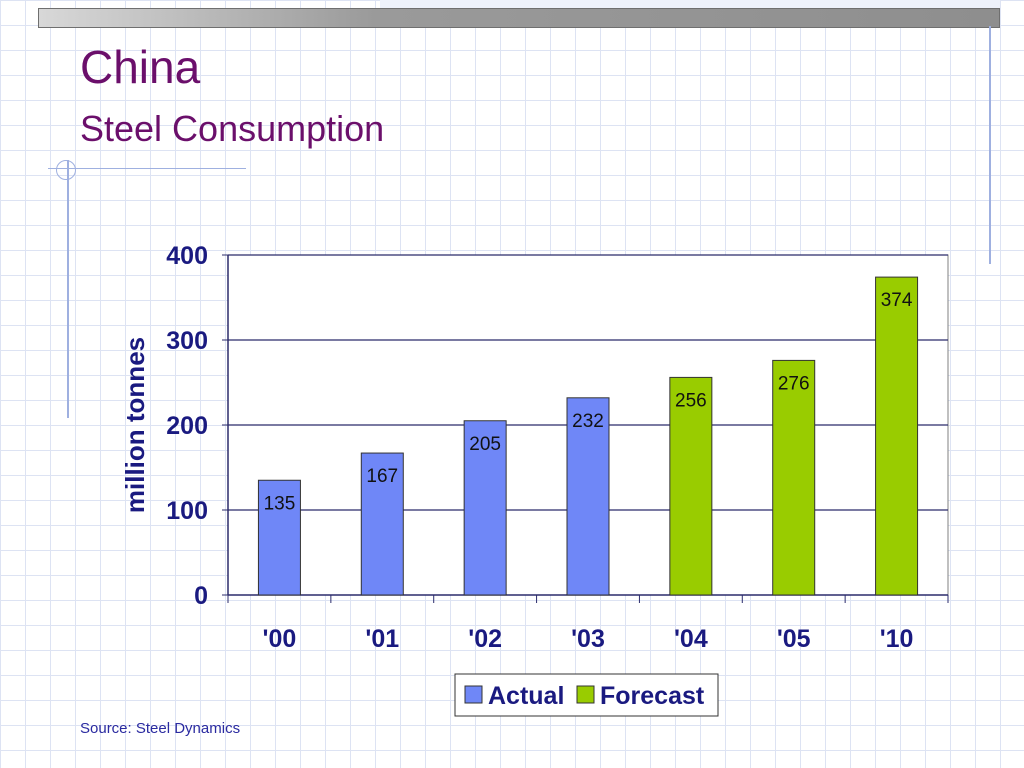 The image size is (1024, 768). I want to click on x-tick-label: '00, so click(280, 639).